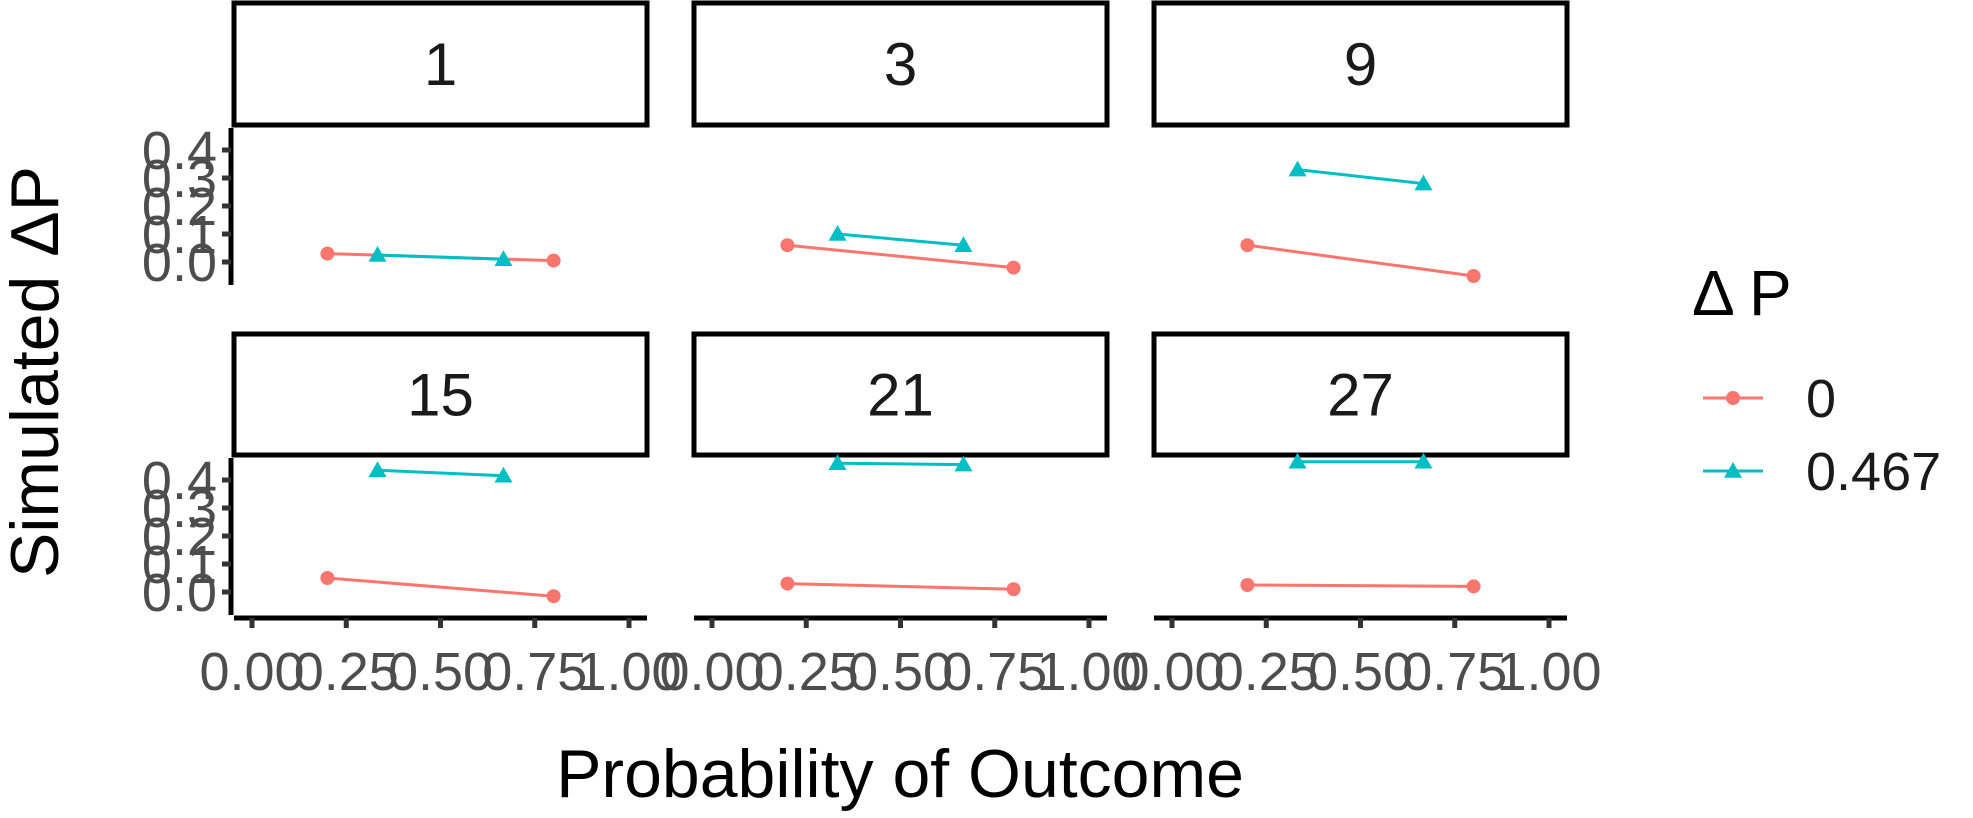 Image resolution: width=1973 pixels, height=818 pixels. I want to click on legend-label: 0.467, so click(1873, 472).